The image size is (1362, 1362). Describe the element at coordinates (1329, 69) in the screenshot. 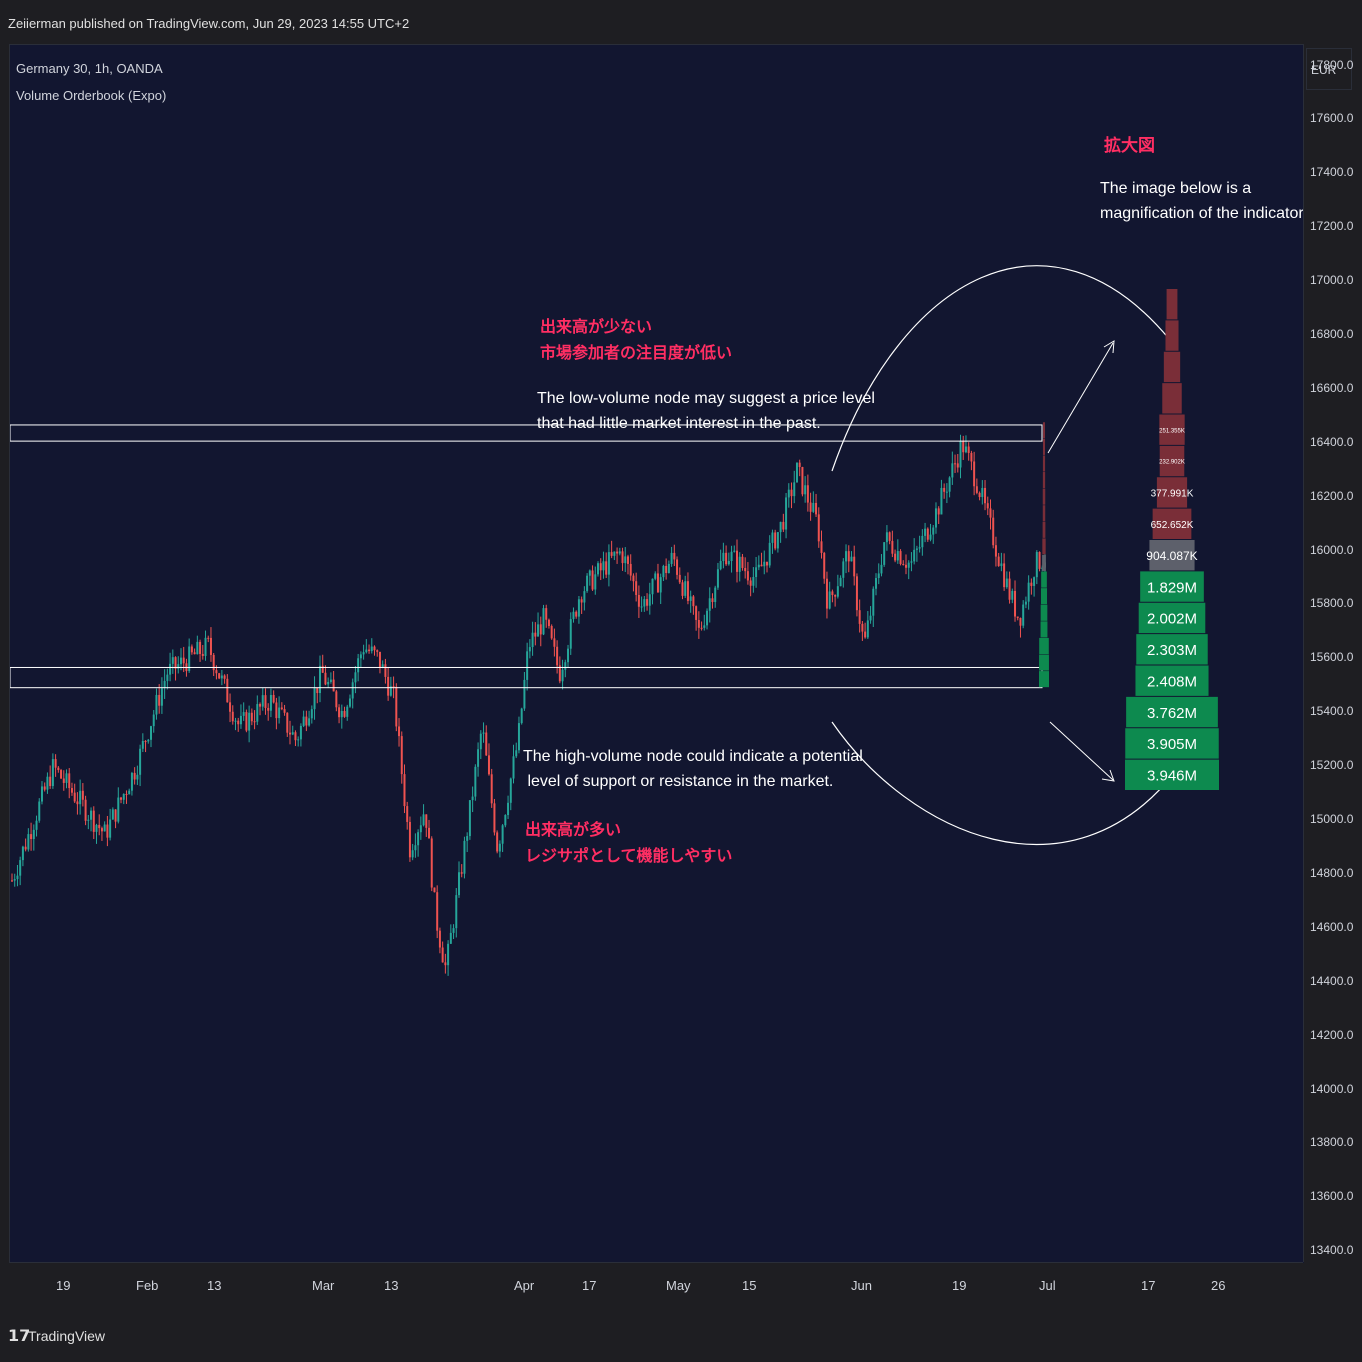

I see `currency-box: EUR` at that location.